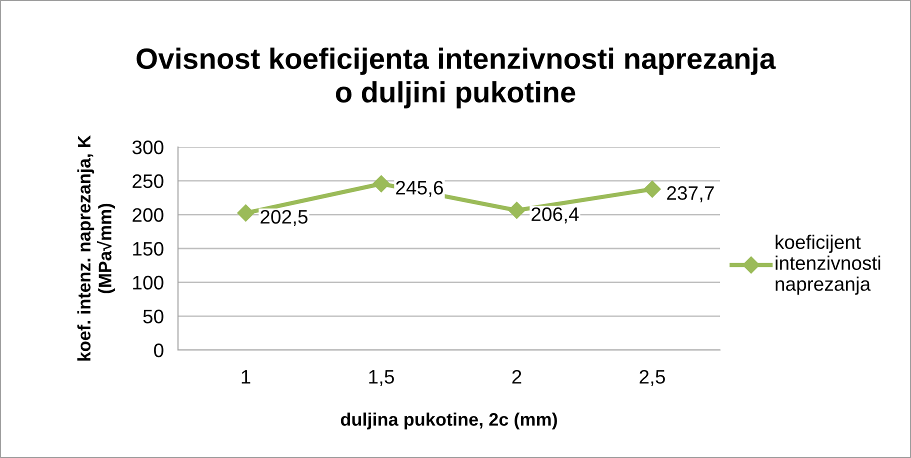 This screenshot has width=911, height=458. I want to click on x-tick-label: 2,5, so click(652, 378).